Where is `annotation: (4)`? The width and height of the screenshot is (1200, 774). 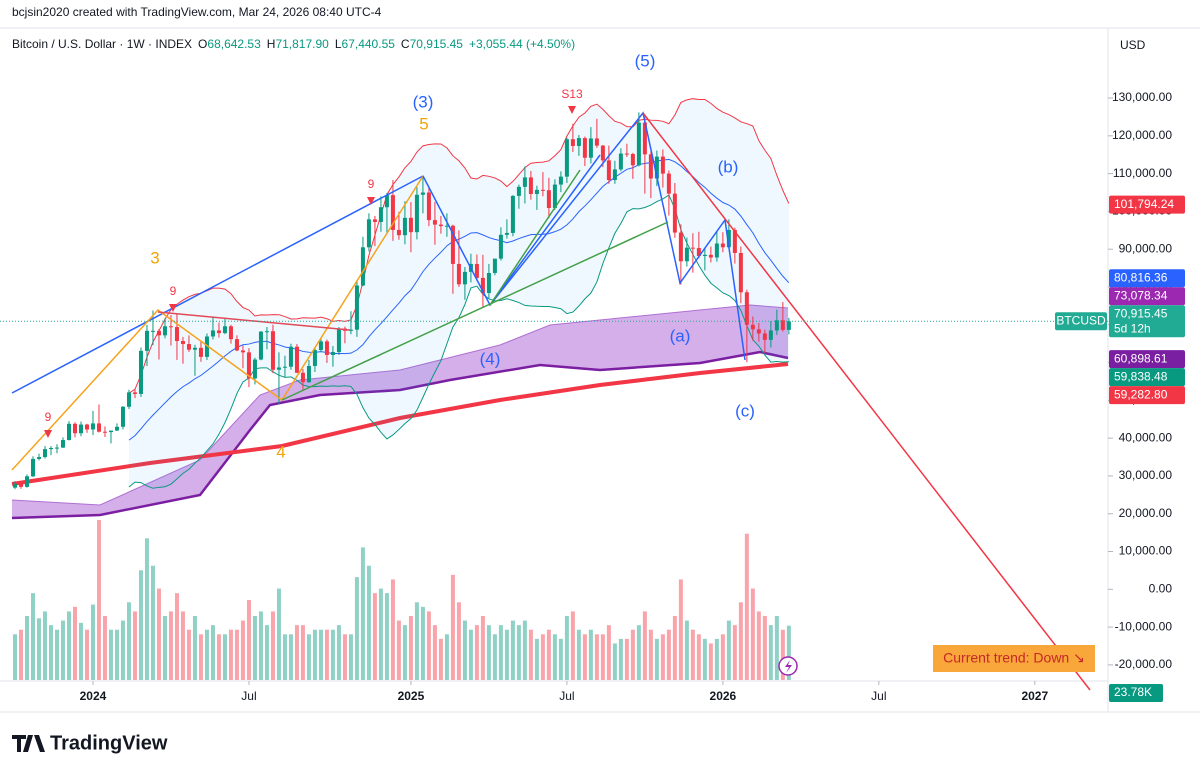 annotation: (4) is located at coordinates (490, 358).